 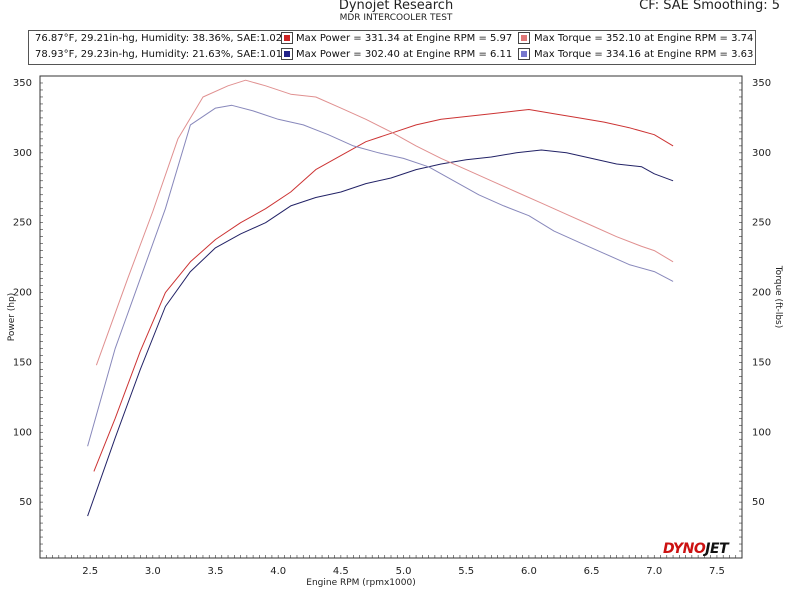 What do you see at coordinates (529, 571) in the screenshot?
I see `x-tick-label: 6.0` at bounding box center [529, 571].